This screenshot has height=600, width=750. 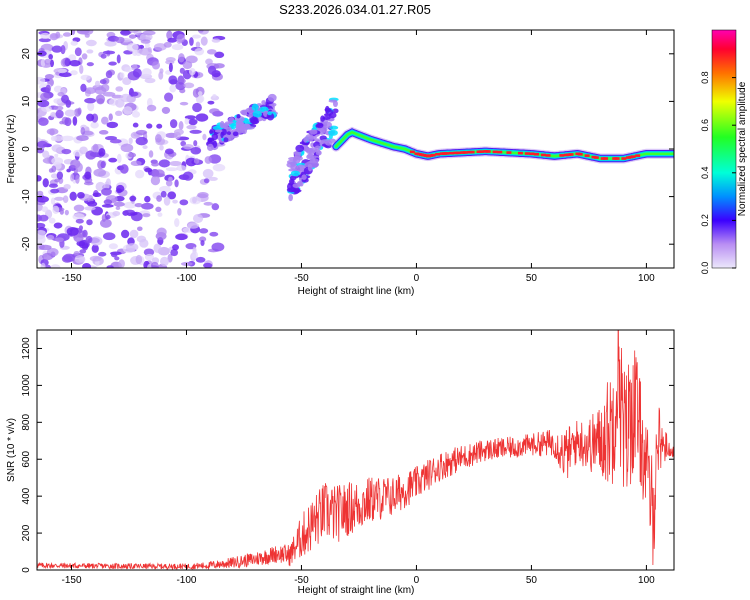 What do you see at coordinates (742, 148) in the screenshot?
I see `colorbar-label: Normalized spectral amplitude` at bounding box center [742, 148].